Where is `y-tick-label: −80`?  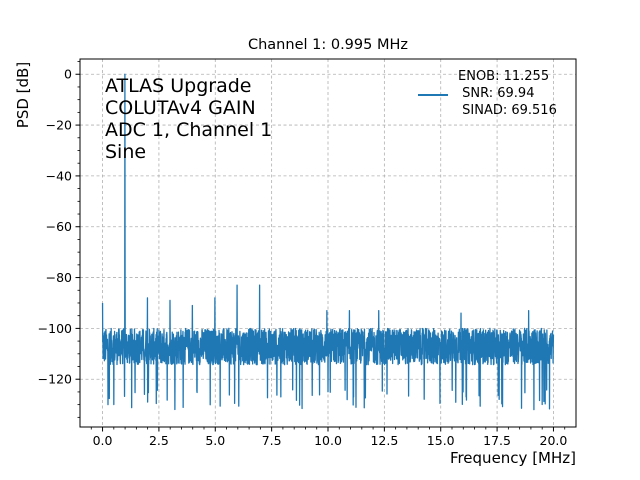
y-tick-label: −80 is located at coordinates (59, 277).